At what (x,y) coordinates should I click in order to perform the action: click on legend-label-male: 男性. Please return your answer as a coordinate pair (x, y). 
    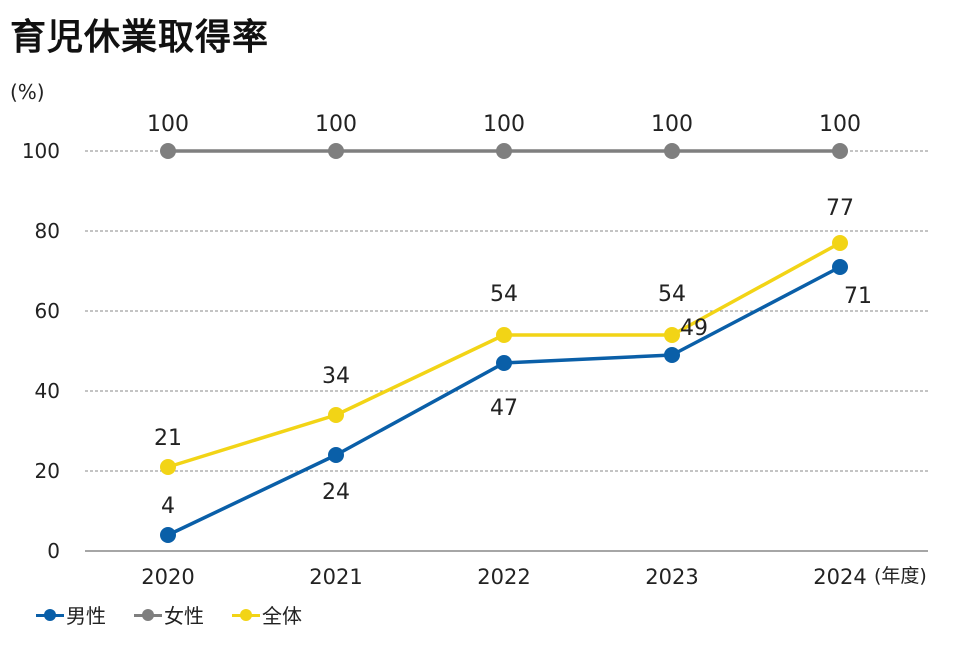
    Looking at the image, I should click on (86, 616).